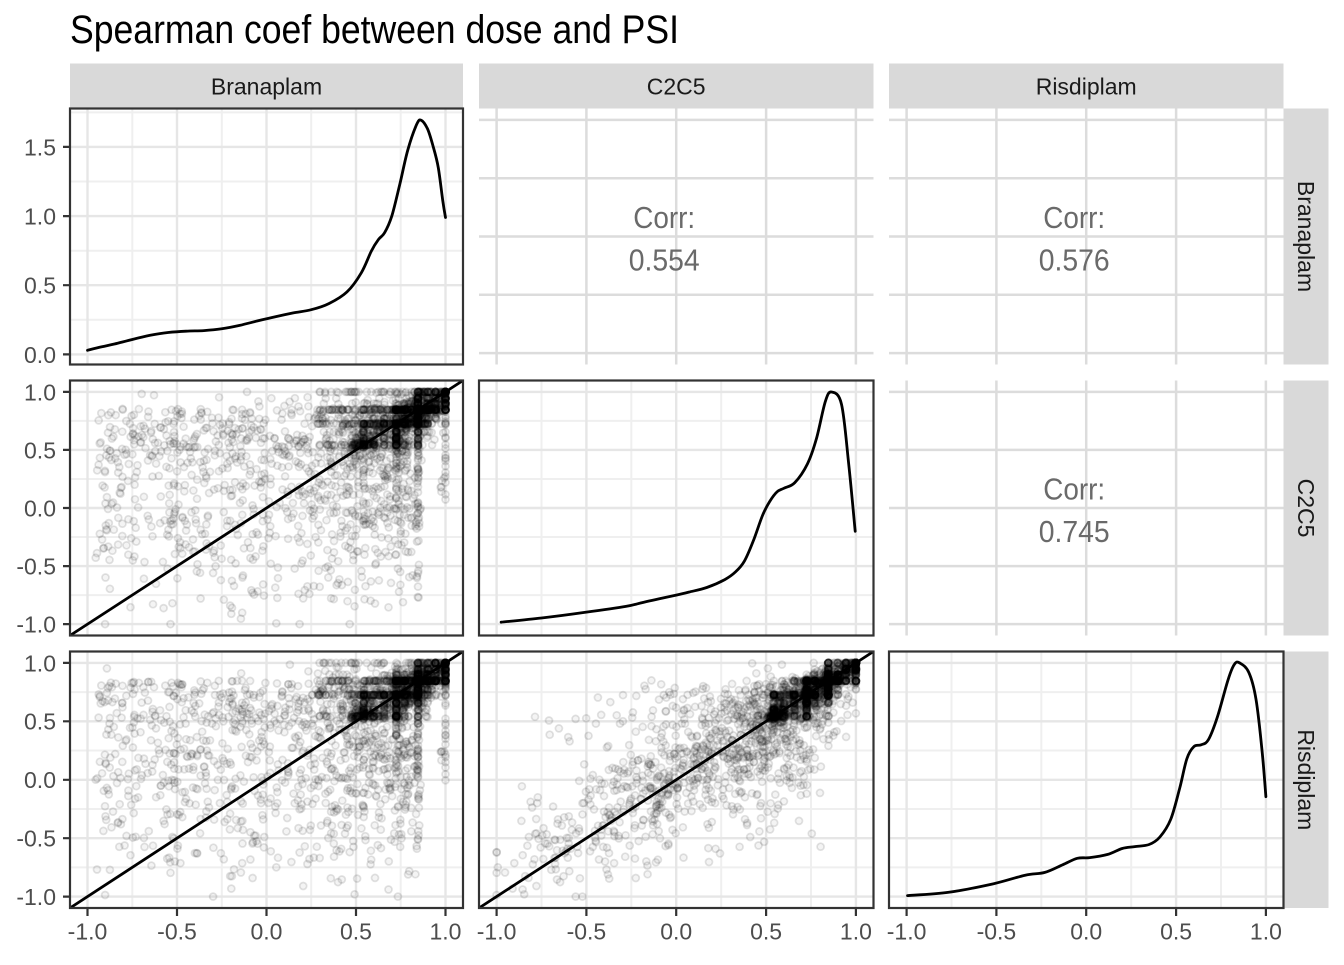 The height and width of the screenshot is (965, 1344). I want to click on svg-text: 0.554, so click(664, 260).